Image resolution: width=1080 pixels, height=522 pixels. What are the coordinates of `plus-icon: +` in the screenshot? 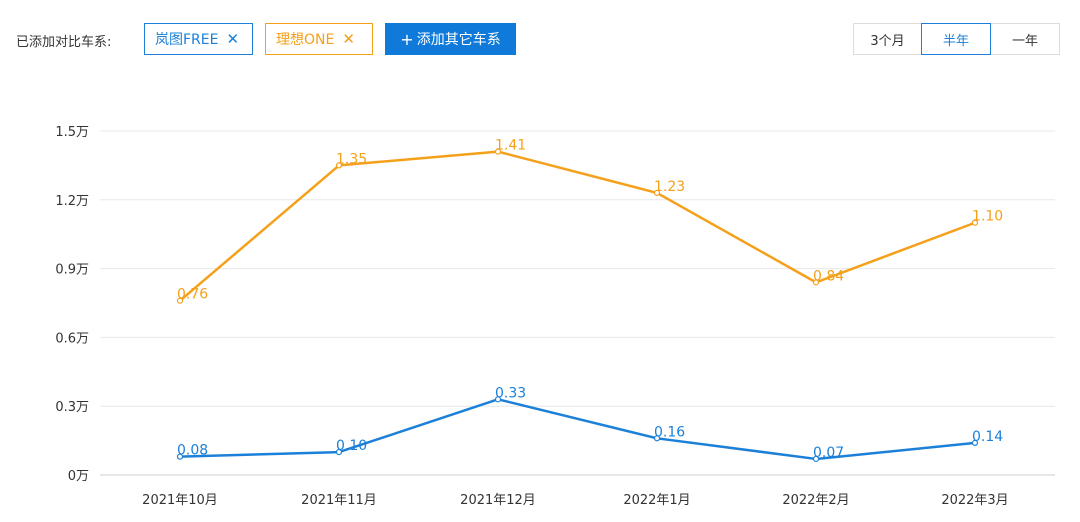 It's located at (407, 39).